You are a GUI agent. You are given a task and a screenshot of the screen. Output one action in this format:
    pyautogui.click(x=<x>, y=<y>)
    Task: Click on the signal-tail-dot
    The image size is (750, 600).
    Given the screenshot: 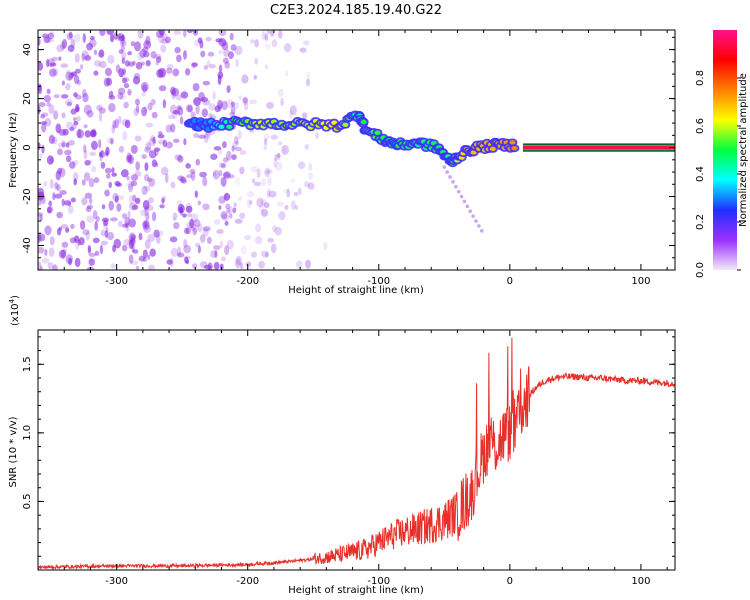 What is the action you would take?
    pyautogui.click(x=479, y=226)
    